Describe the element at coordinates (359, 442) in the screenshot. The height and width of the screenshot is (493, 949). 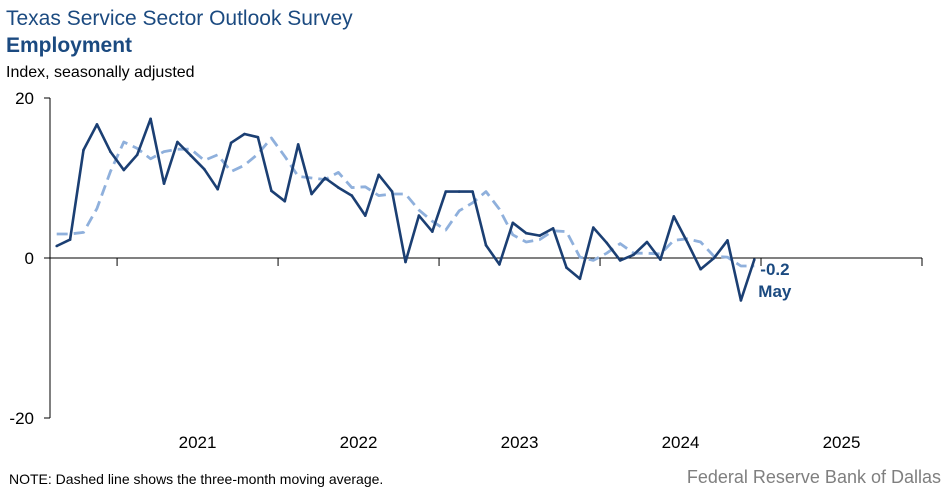
I see `x-tick-label: 2022` at that location.